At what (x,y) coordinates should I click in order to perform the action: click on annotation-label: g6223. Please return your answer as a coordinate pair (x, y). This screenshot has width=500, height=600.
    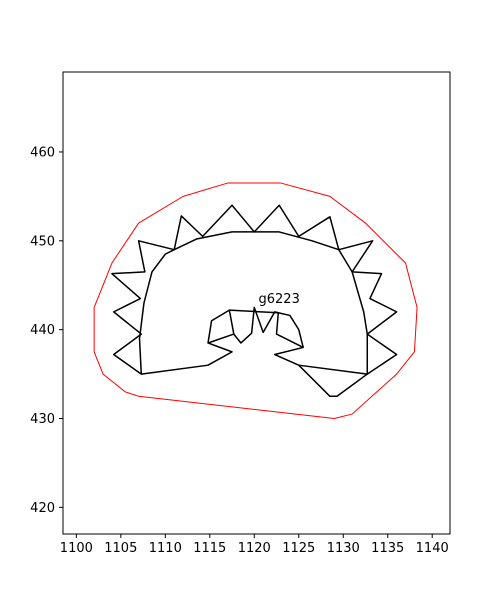
    Looking at the image, I should click on (279, 299).